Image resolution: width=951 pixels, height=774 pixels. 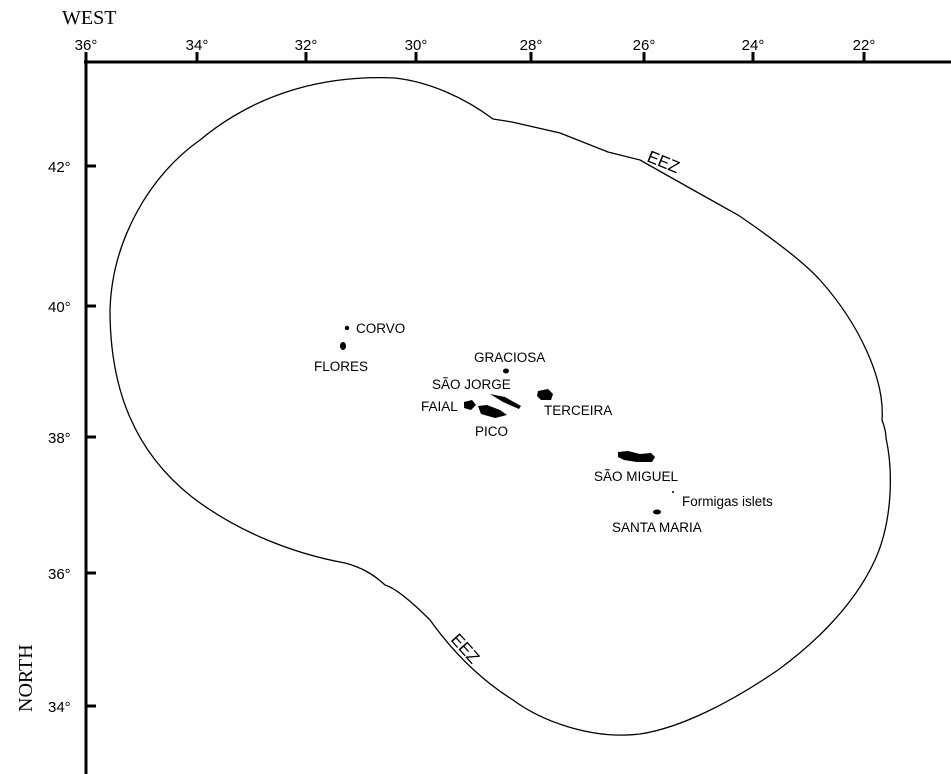 I want to click on west-axis-title: WEST, so click(x=89, y=18).